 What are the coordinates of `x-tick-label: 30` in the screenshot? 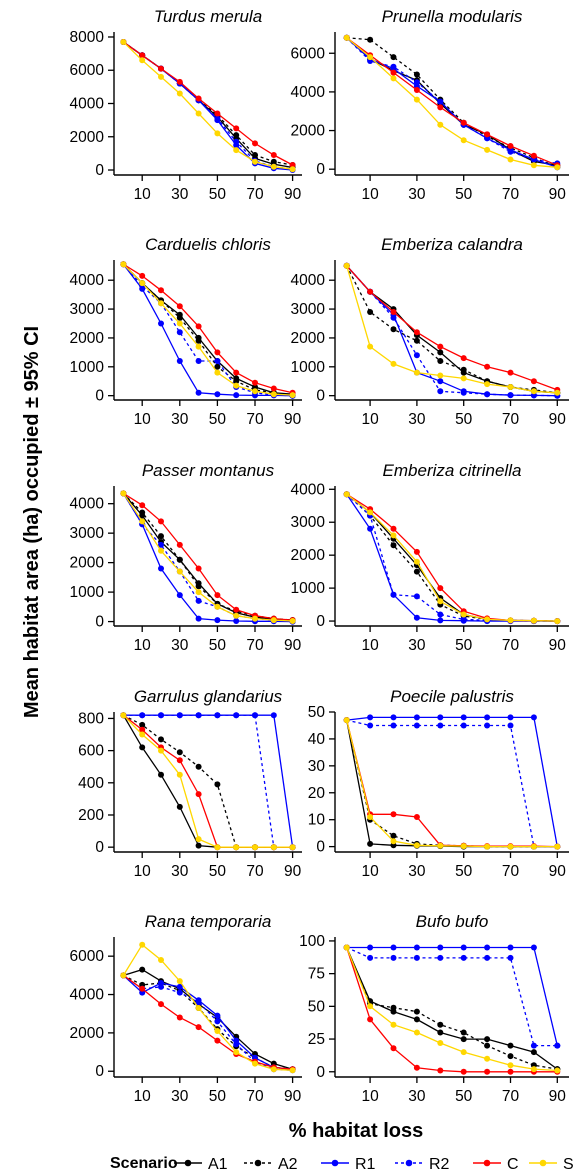 It's located at (180, 645).